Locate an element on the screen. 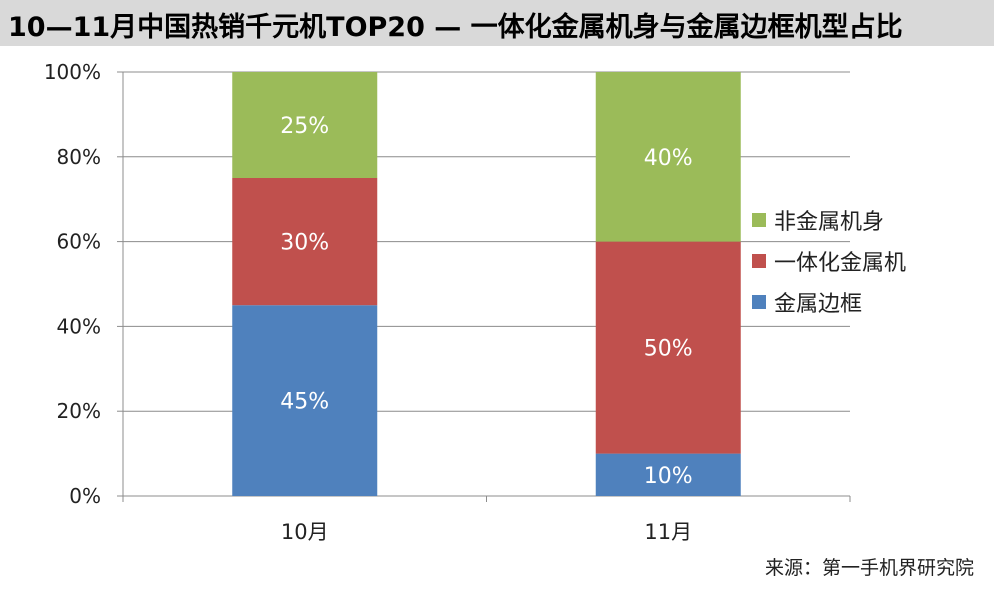 This screenshot has height=592, width=994. data-label: 25% is located at coordinates (304, 126).